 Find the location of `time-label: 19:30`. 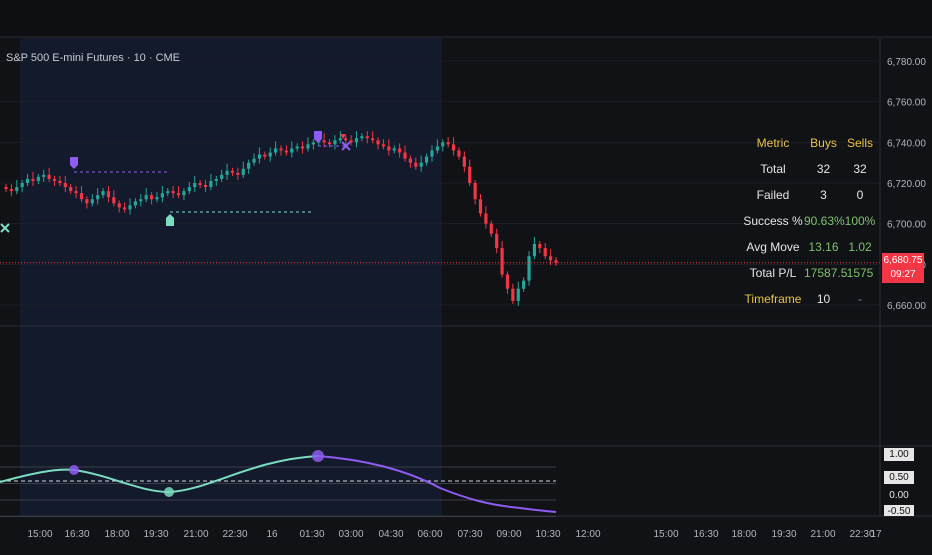

time-label: 19:30 is located at coordinates (155, 534).